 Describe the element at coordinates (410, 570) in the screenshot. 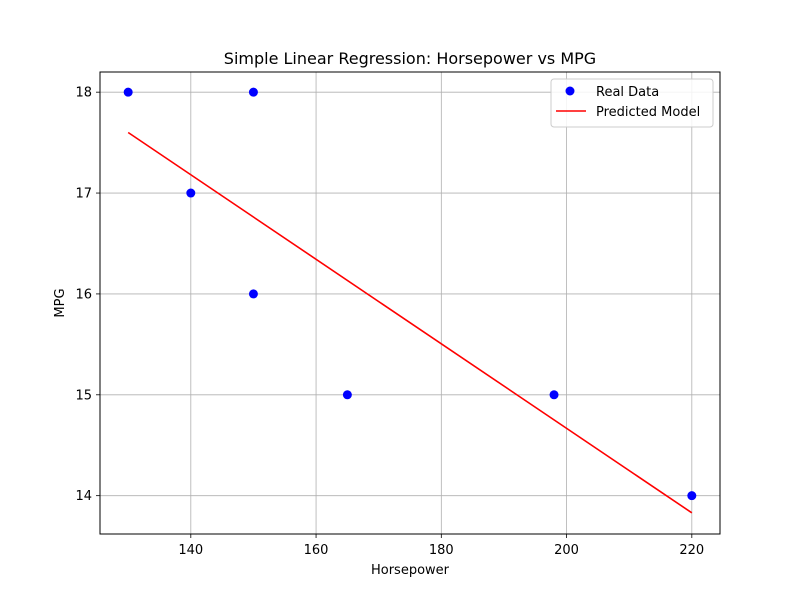

I see `x-axis-label: Horsepower` at that location.